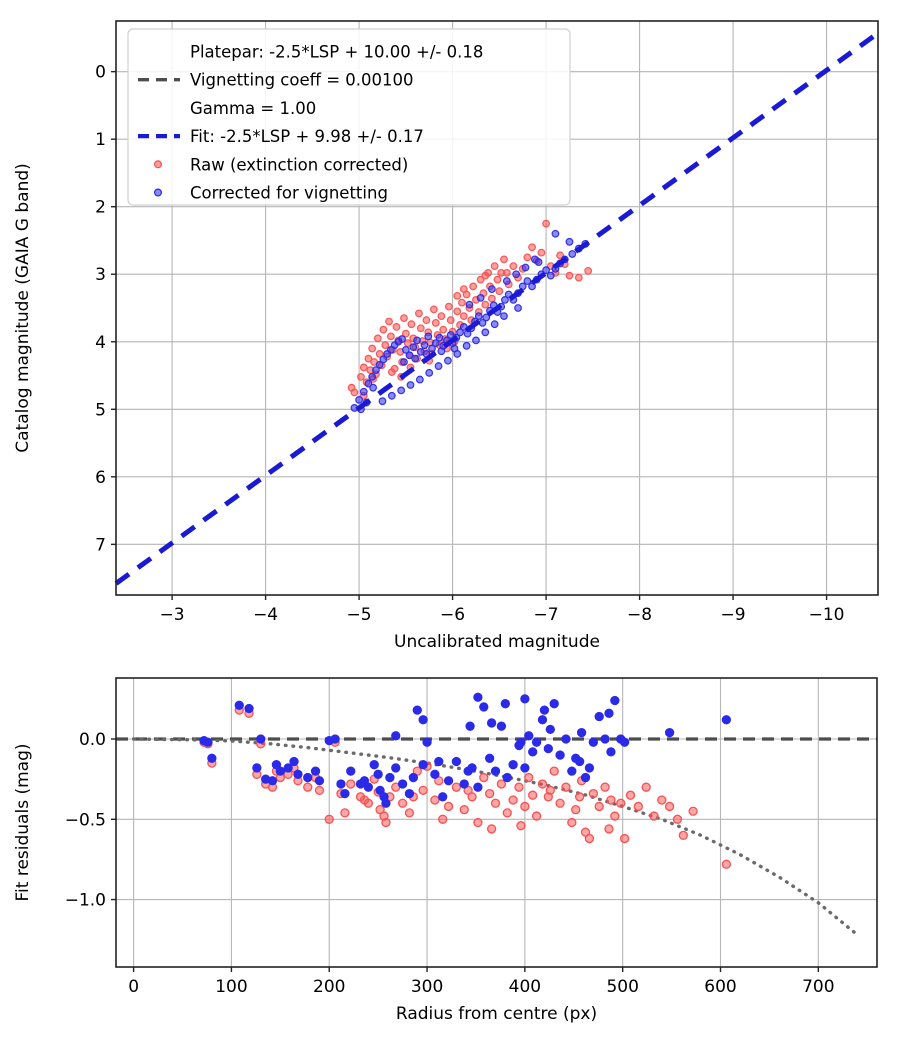  Describe the element at coordinates (265, 615) in the screenshot. I see `x-tick-label: −4` at that location.